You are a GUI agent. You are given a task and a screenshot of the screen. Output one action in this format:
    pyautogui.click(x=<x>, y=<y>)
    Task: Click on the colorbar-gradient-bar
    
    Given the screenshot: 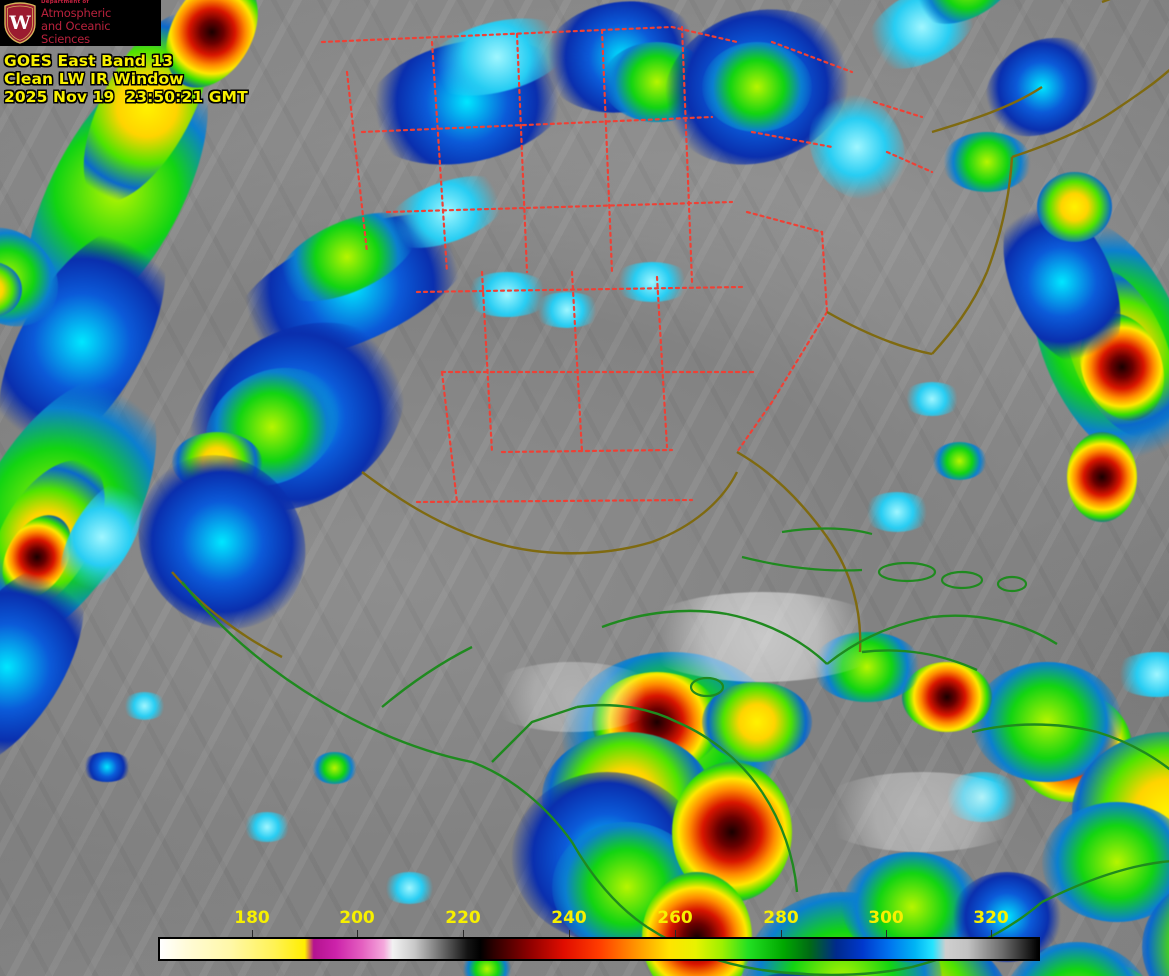 What is the action you would take?
    pyautogui.click(x=599, y=949)
    